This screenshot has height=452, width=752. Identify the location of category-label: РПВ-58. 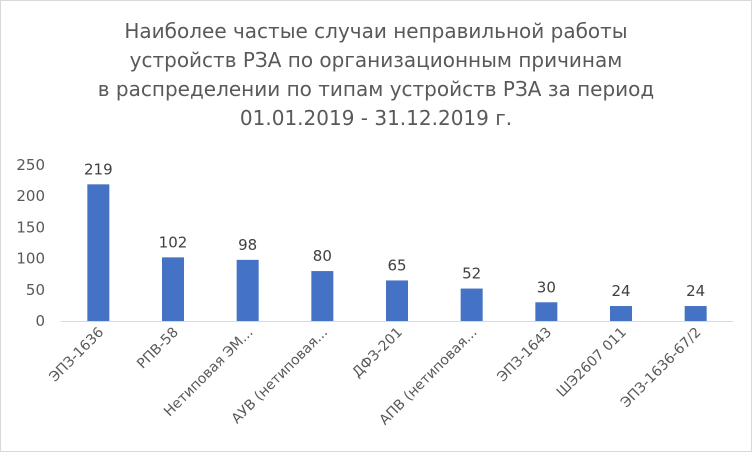
(158, 349).